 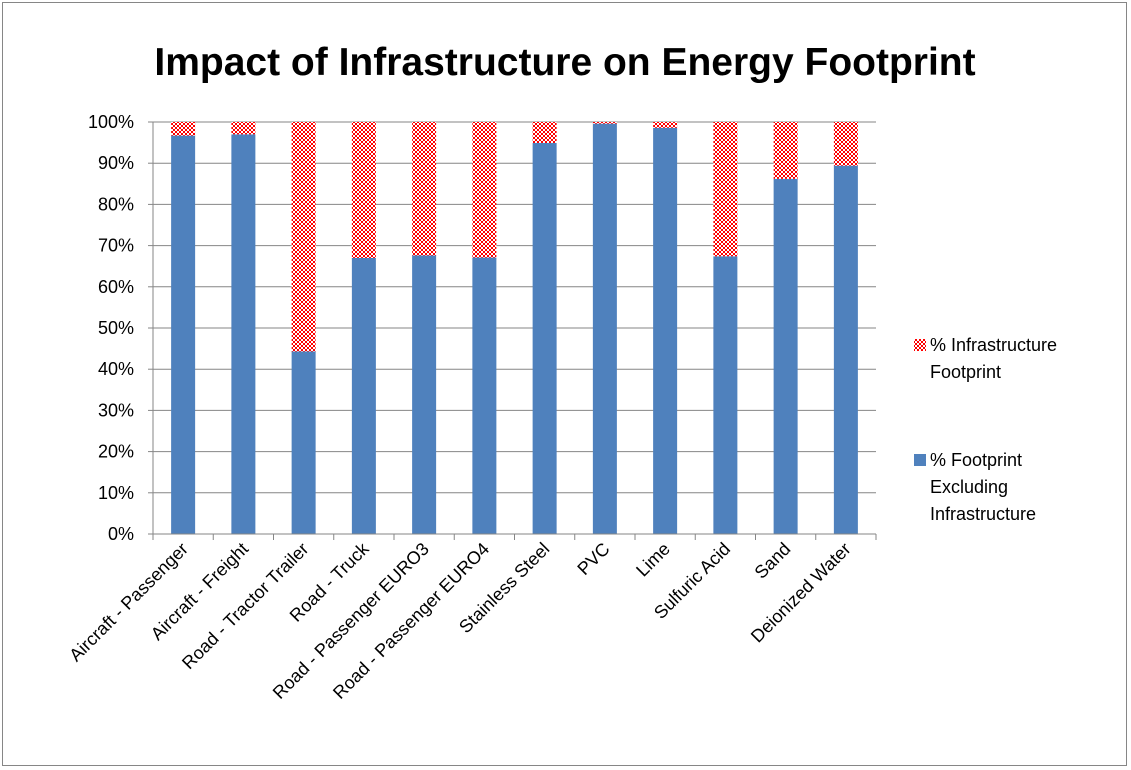 I want to click on y-tick-label: 50%, so click(x=116, y=328).